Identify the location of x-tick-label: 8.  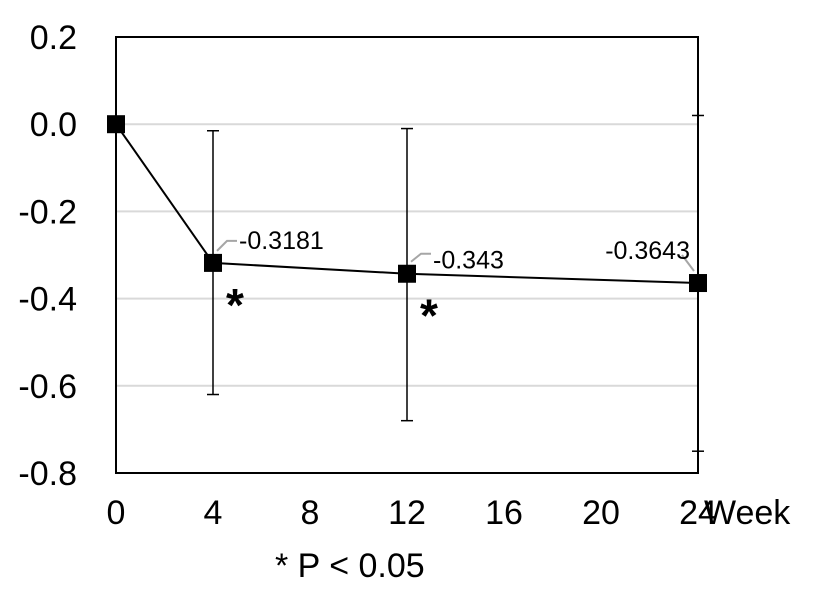
(310, 513).